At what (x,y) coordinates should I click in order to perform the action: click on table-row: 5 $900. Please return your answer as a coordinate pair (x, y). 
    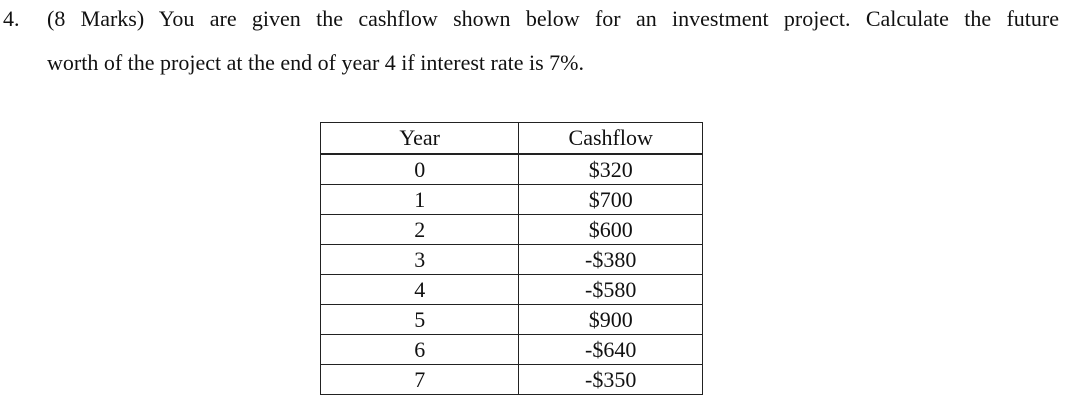
    Looking at the image, I should click on (511, 319).